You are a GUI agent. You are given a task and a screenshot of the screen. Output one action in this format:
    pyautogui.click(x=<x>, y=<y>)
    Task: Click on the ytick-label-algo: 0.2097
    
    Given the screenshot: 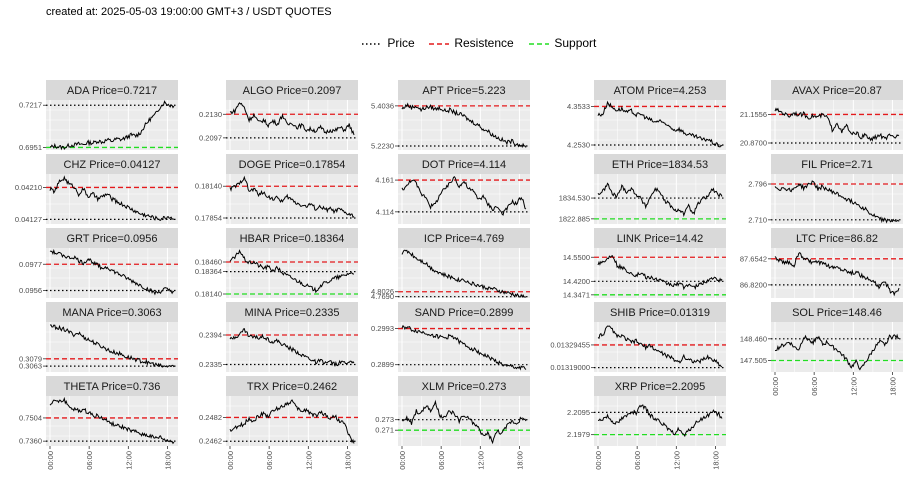 What is the action you would take?
    pyautogui.click(x=210, y=137)
    